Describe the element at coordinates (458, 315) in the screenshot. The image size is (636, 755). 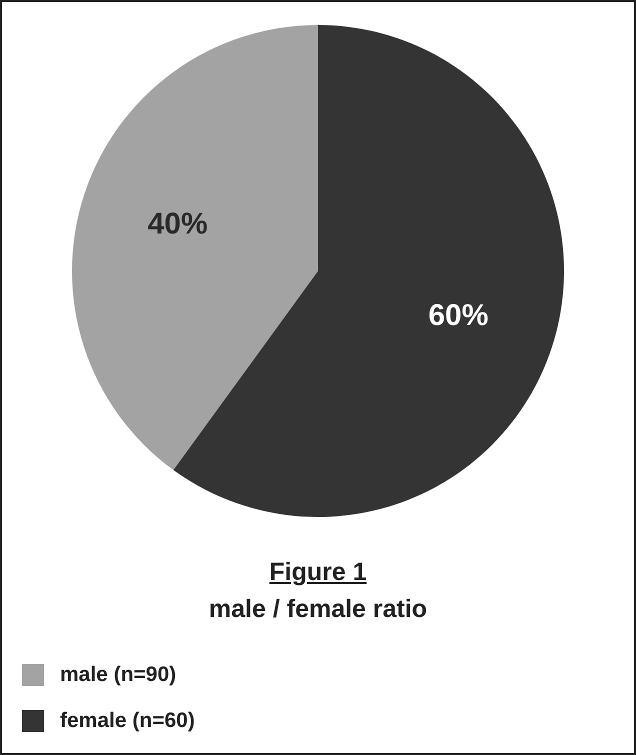
I see `data-label: 60%` at that location.